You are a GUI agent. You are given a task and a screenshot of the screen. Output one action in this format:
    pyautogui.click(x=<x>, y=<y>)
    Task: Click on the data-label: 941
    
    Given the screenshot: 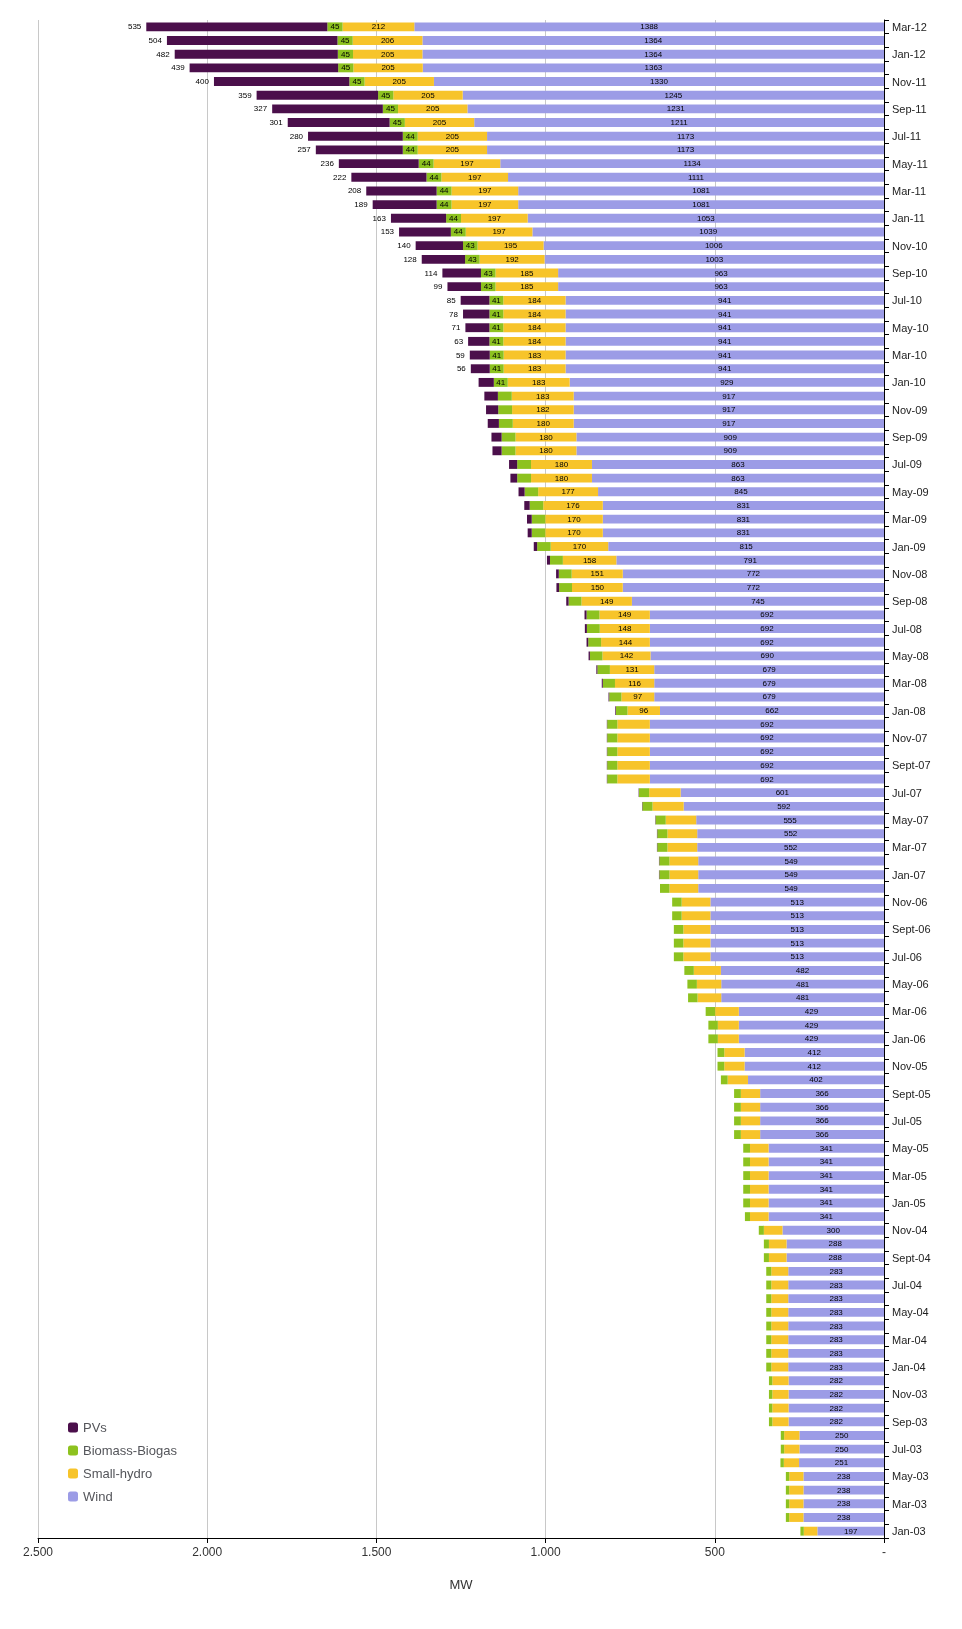 What is the action you would take?
    pyautogui.click(x=725, y=355)
    